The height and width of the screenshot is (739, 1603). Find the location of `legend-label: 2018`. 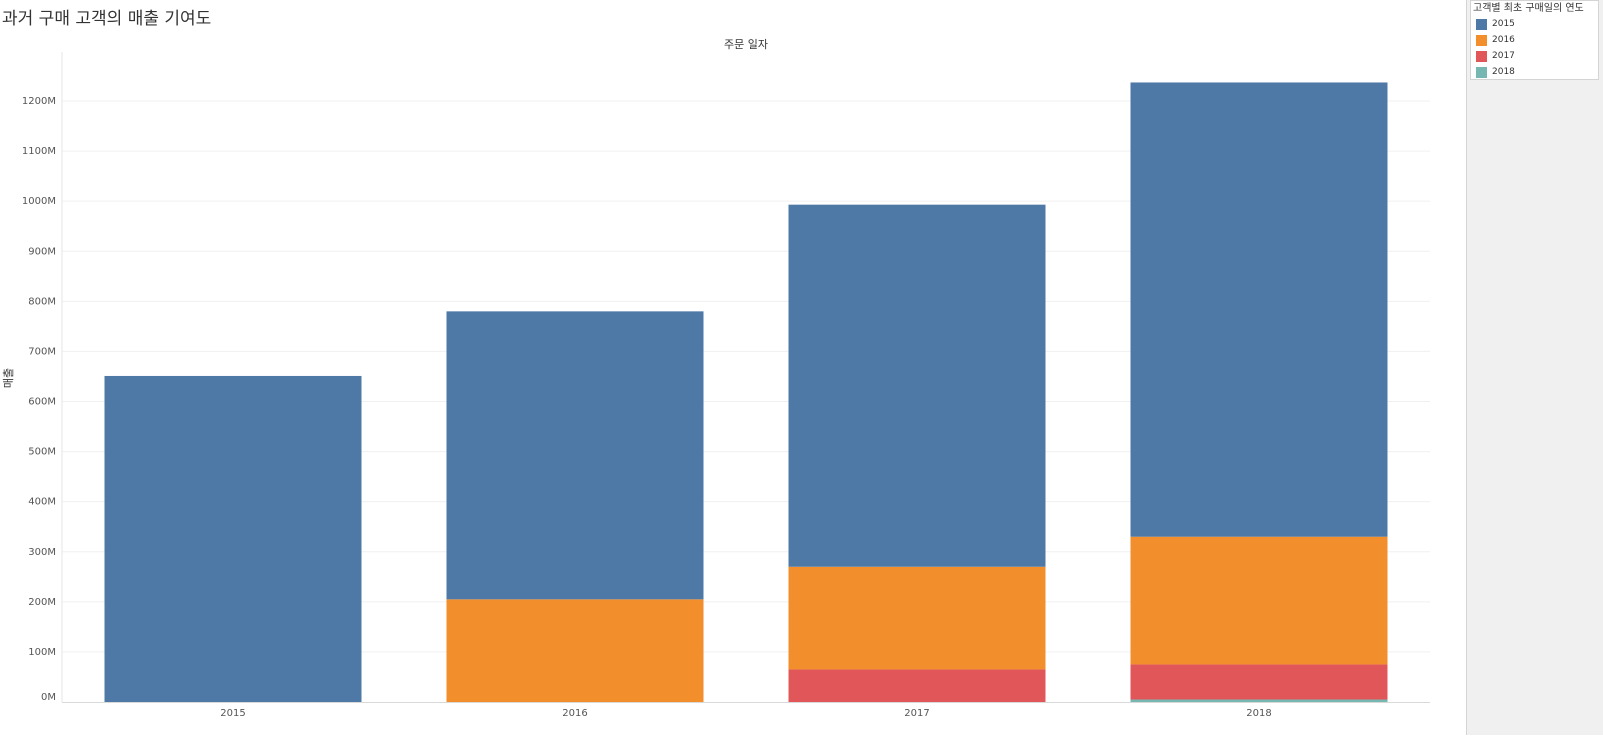

legend-label: 2018 is located at coordinates (1503, 72).